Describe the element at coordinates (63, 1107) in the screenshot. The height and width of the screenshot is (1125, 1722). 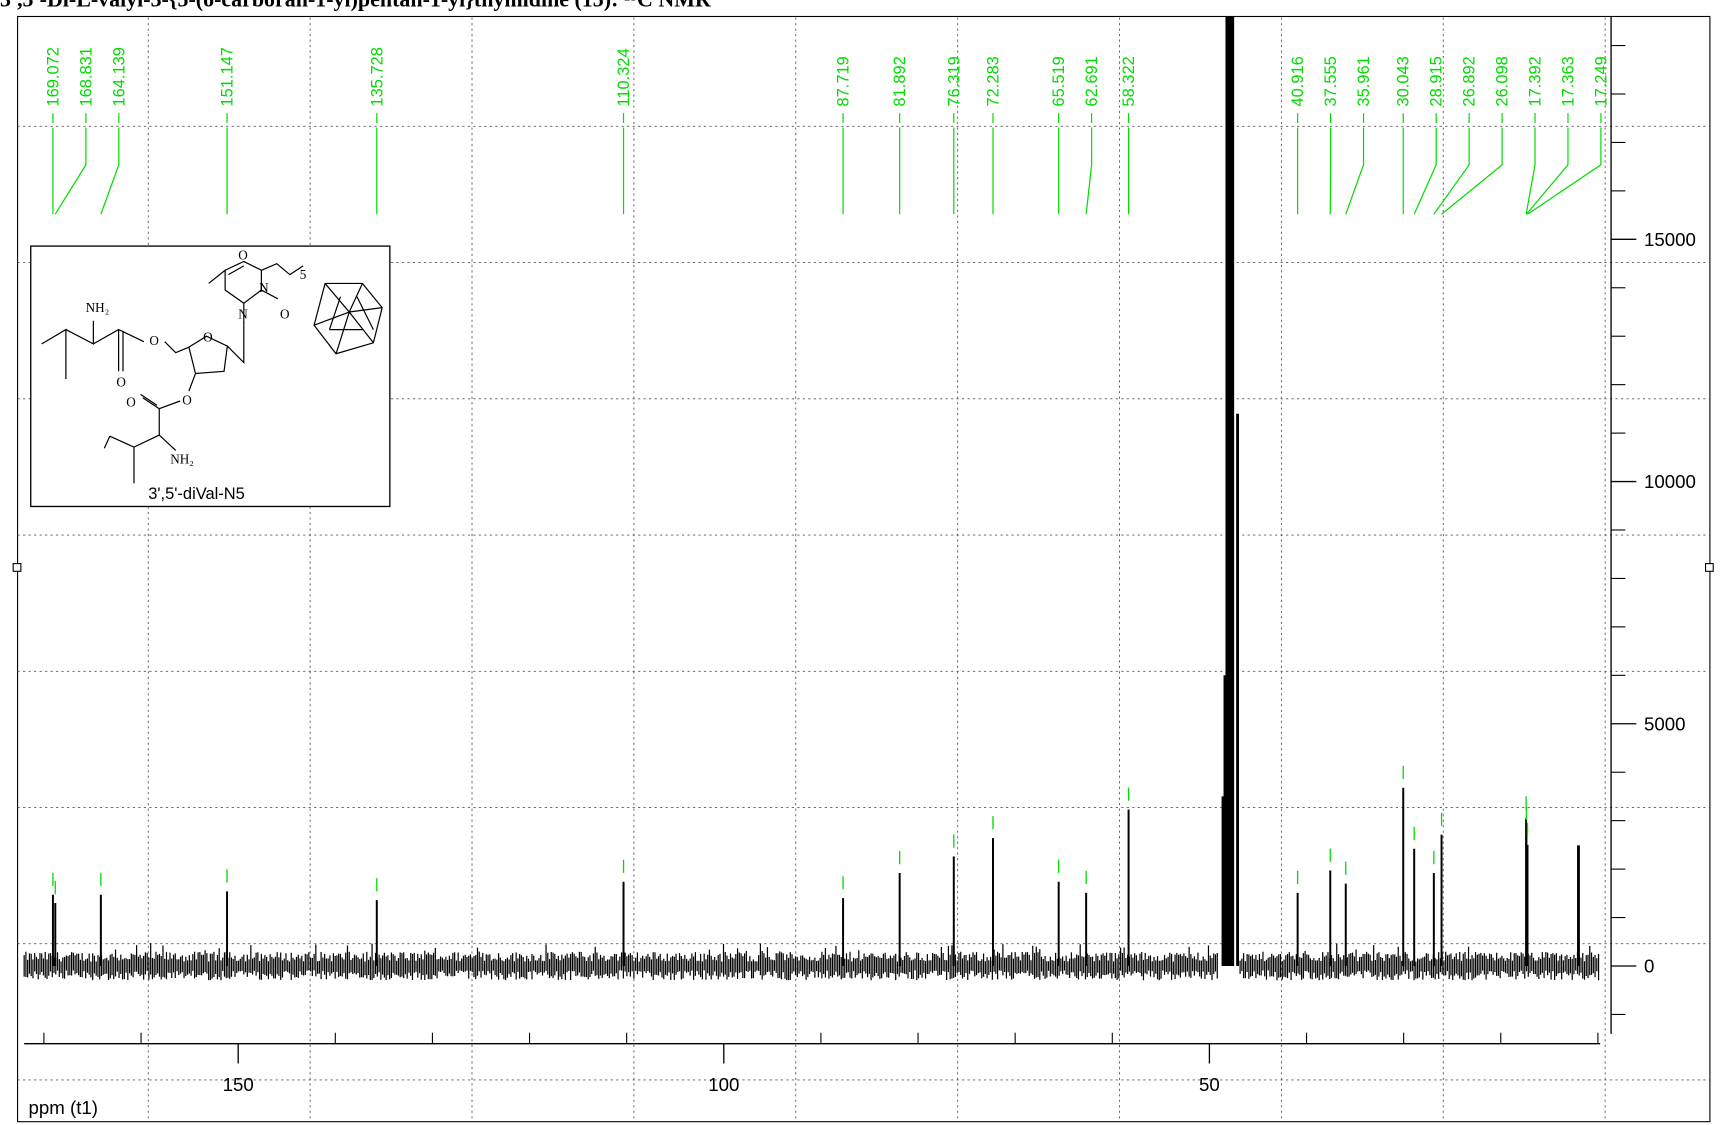
I see `x-axis-label: ppm (t1)` at that location.